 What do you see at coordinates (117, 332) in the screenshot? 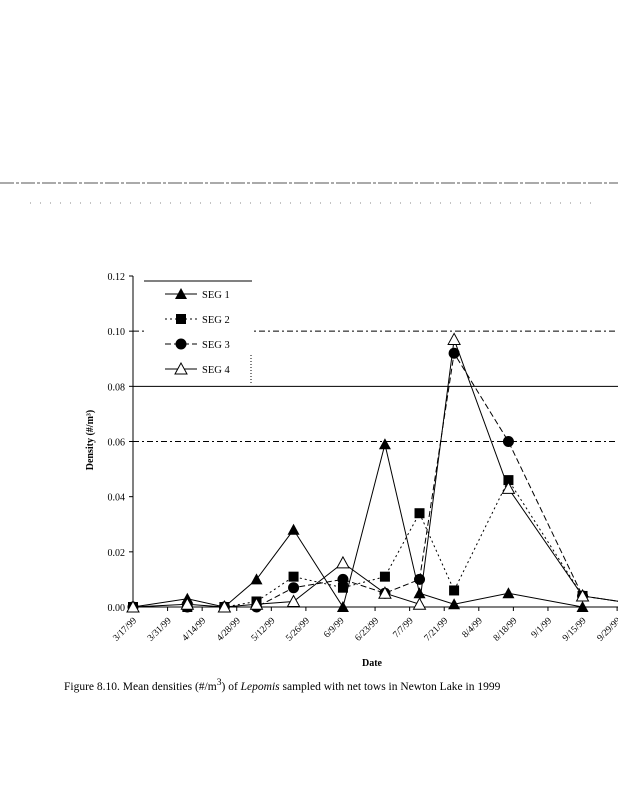
I see `y-tick-label: 0.10` at bounding box center [117, 332].